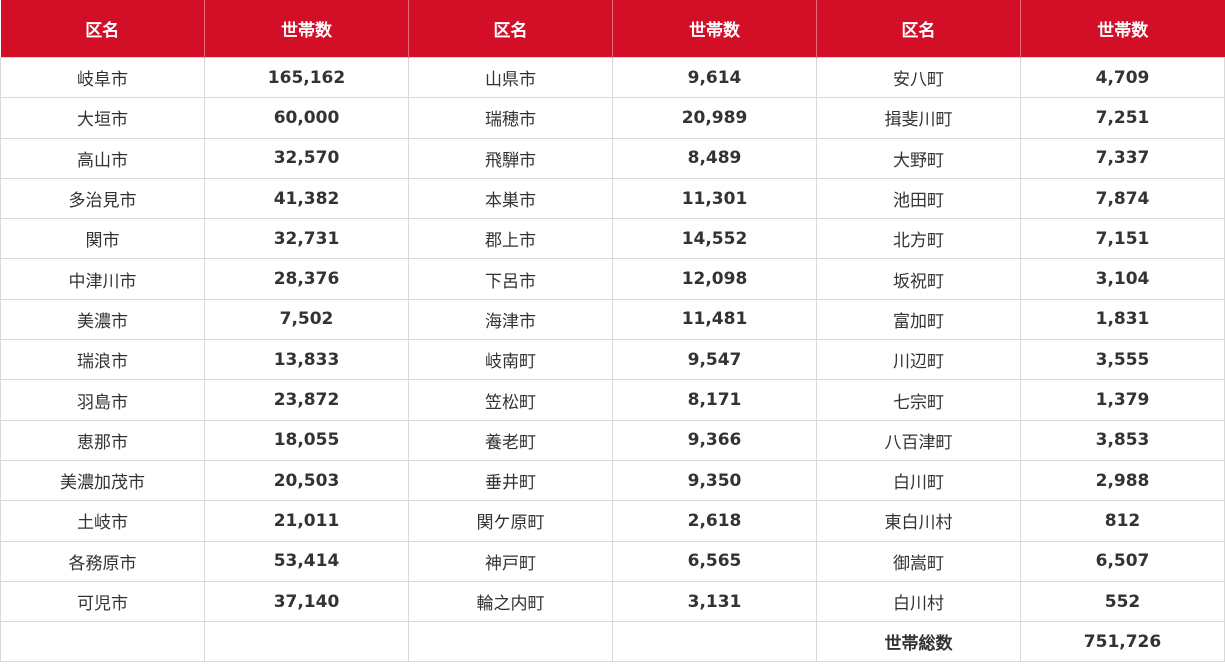 The width and height of the screenshot is (1225, 665). What do you see at coordinates (306, 561) in the screenshot?
I see `household-count-cell: 53,414` at bounding box center [306, 561].